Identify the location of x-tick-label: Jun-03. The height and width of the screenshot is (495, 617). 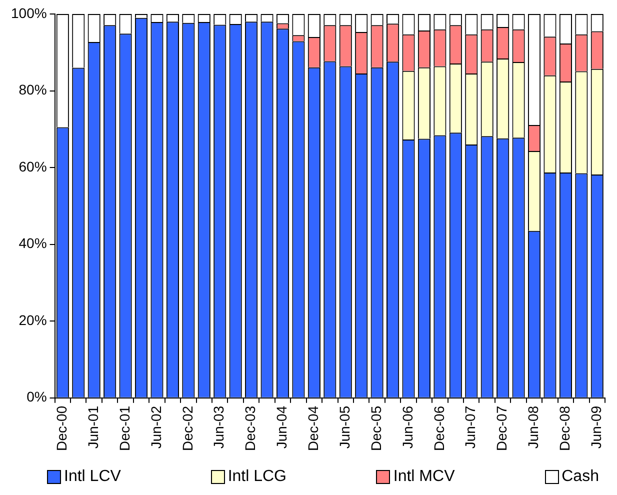
(218, 427).